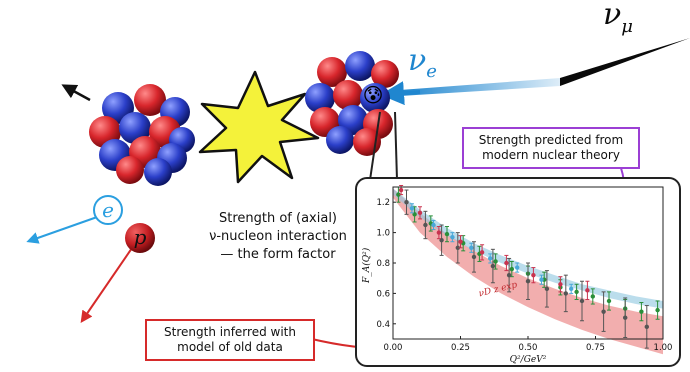 This screenshot has width=690, height=372. Describe the element at coordinates (352, 103) in the screenshot. I see `right-nucleus` at that location.